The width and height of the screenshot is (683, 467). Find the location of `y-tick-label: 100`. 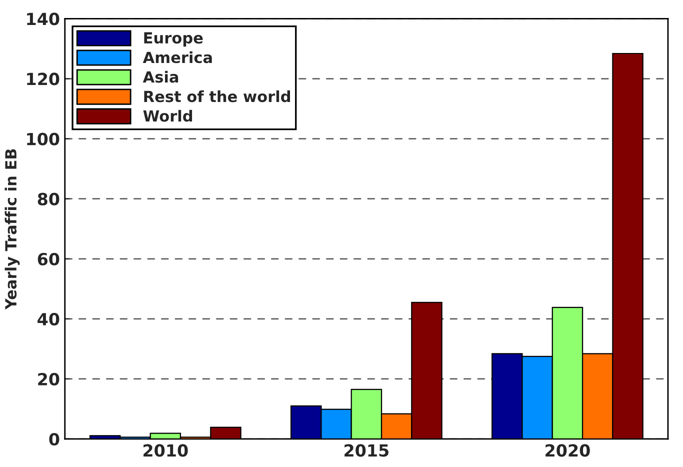

y-tick-label: 100 is located at coordinates (43, 139).